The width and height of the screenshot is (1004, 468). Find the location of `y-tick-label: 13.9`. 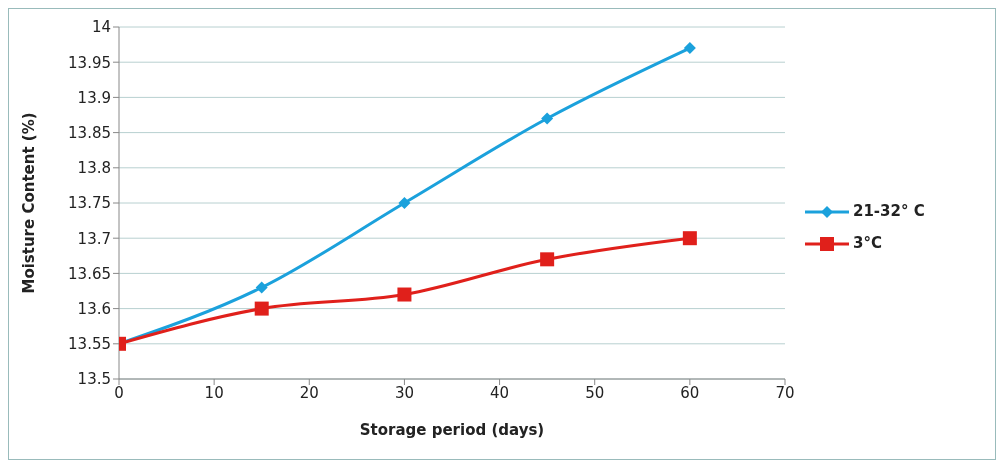

y-tick-label: 13.9 is located at coordinates (94, 97).